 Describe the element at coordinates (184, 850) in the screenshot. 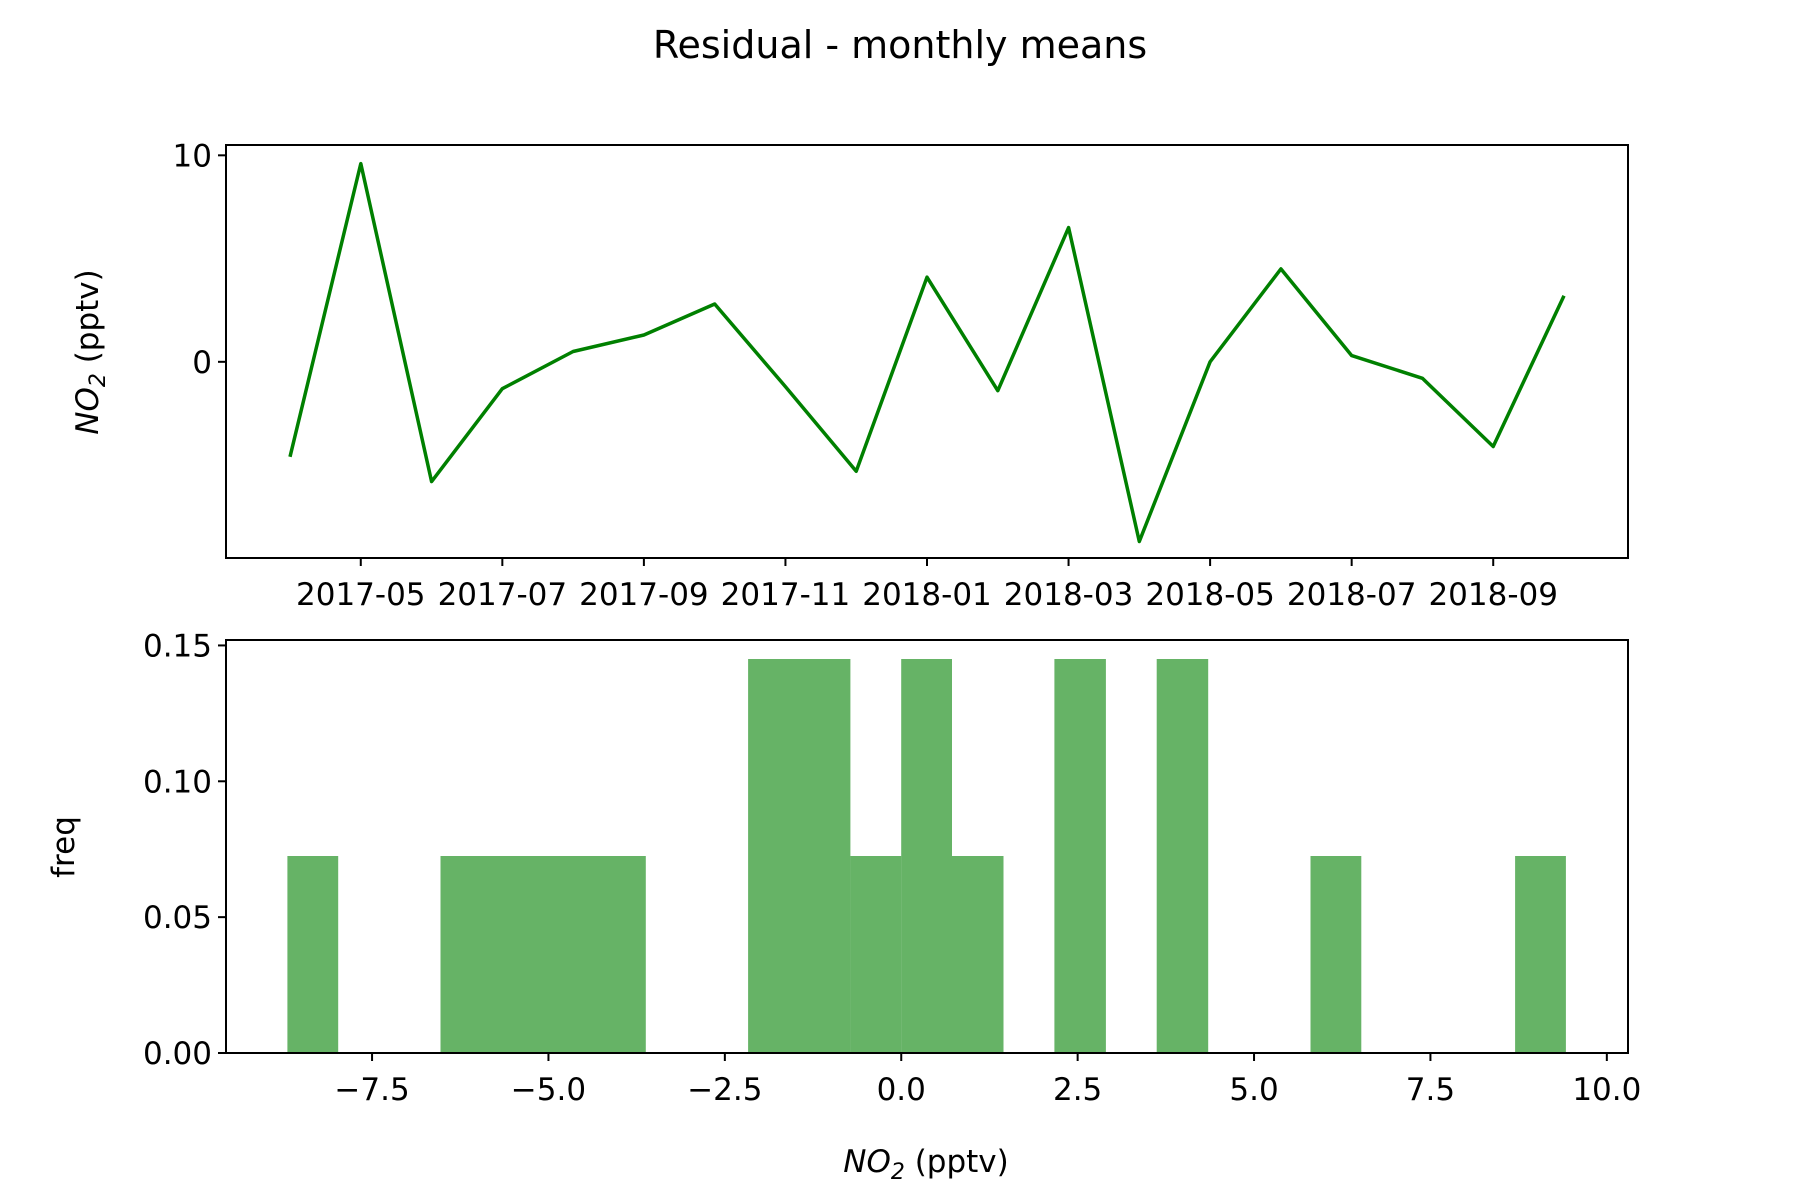

I see `histogram-y-ticks: 0.00 0.05 0.10 0.15` at that location.